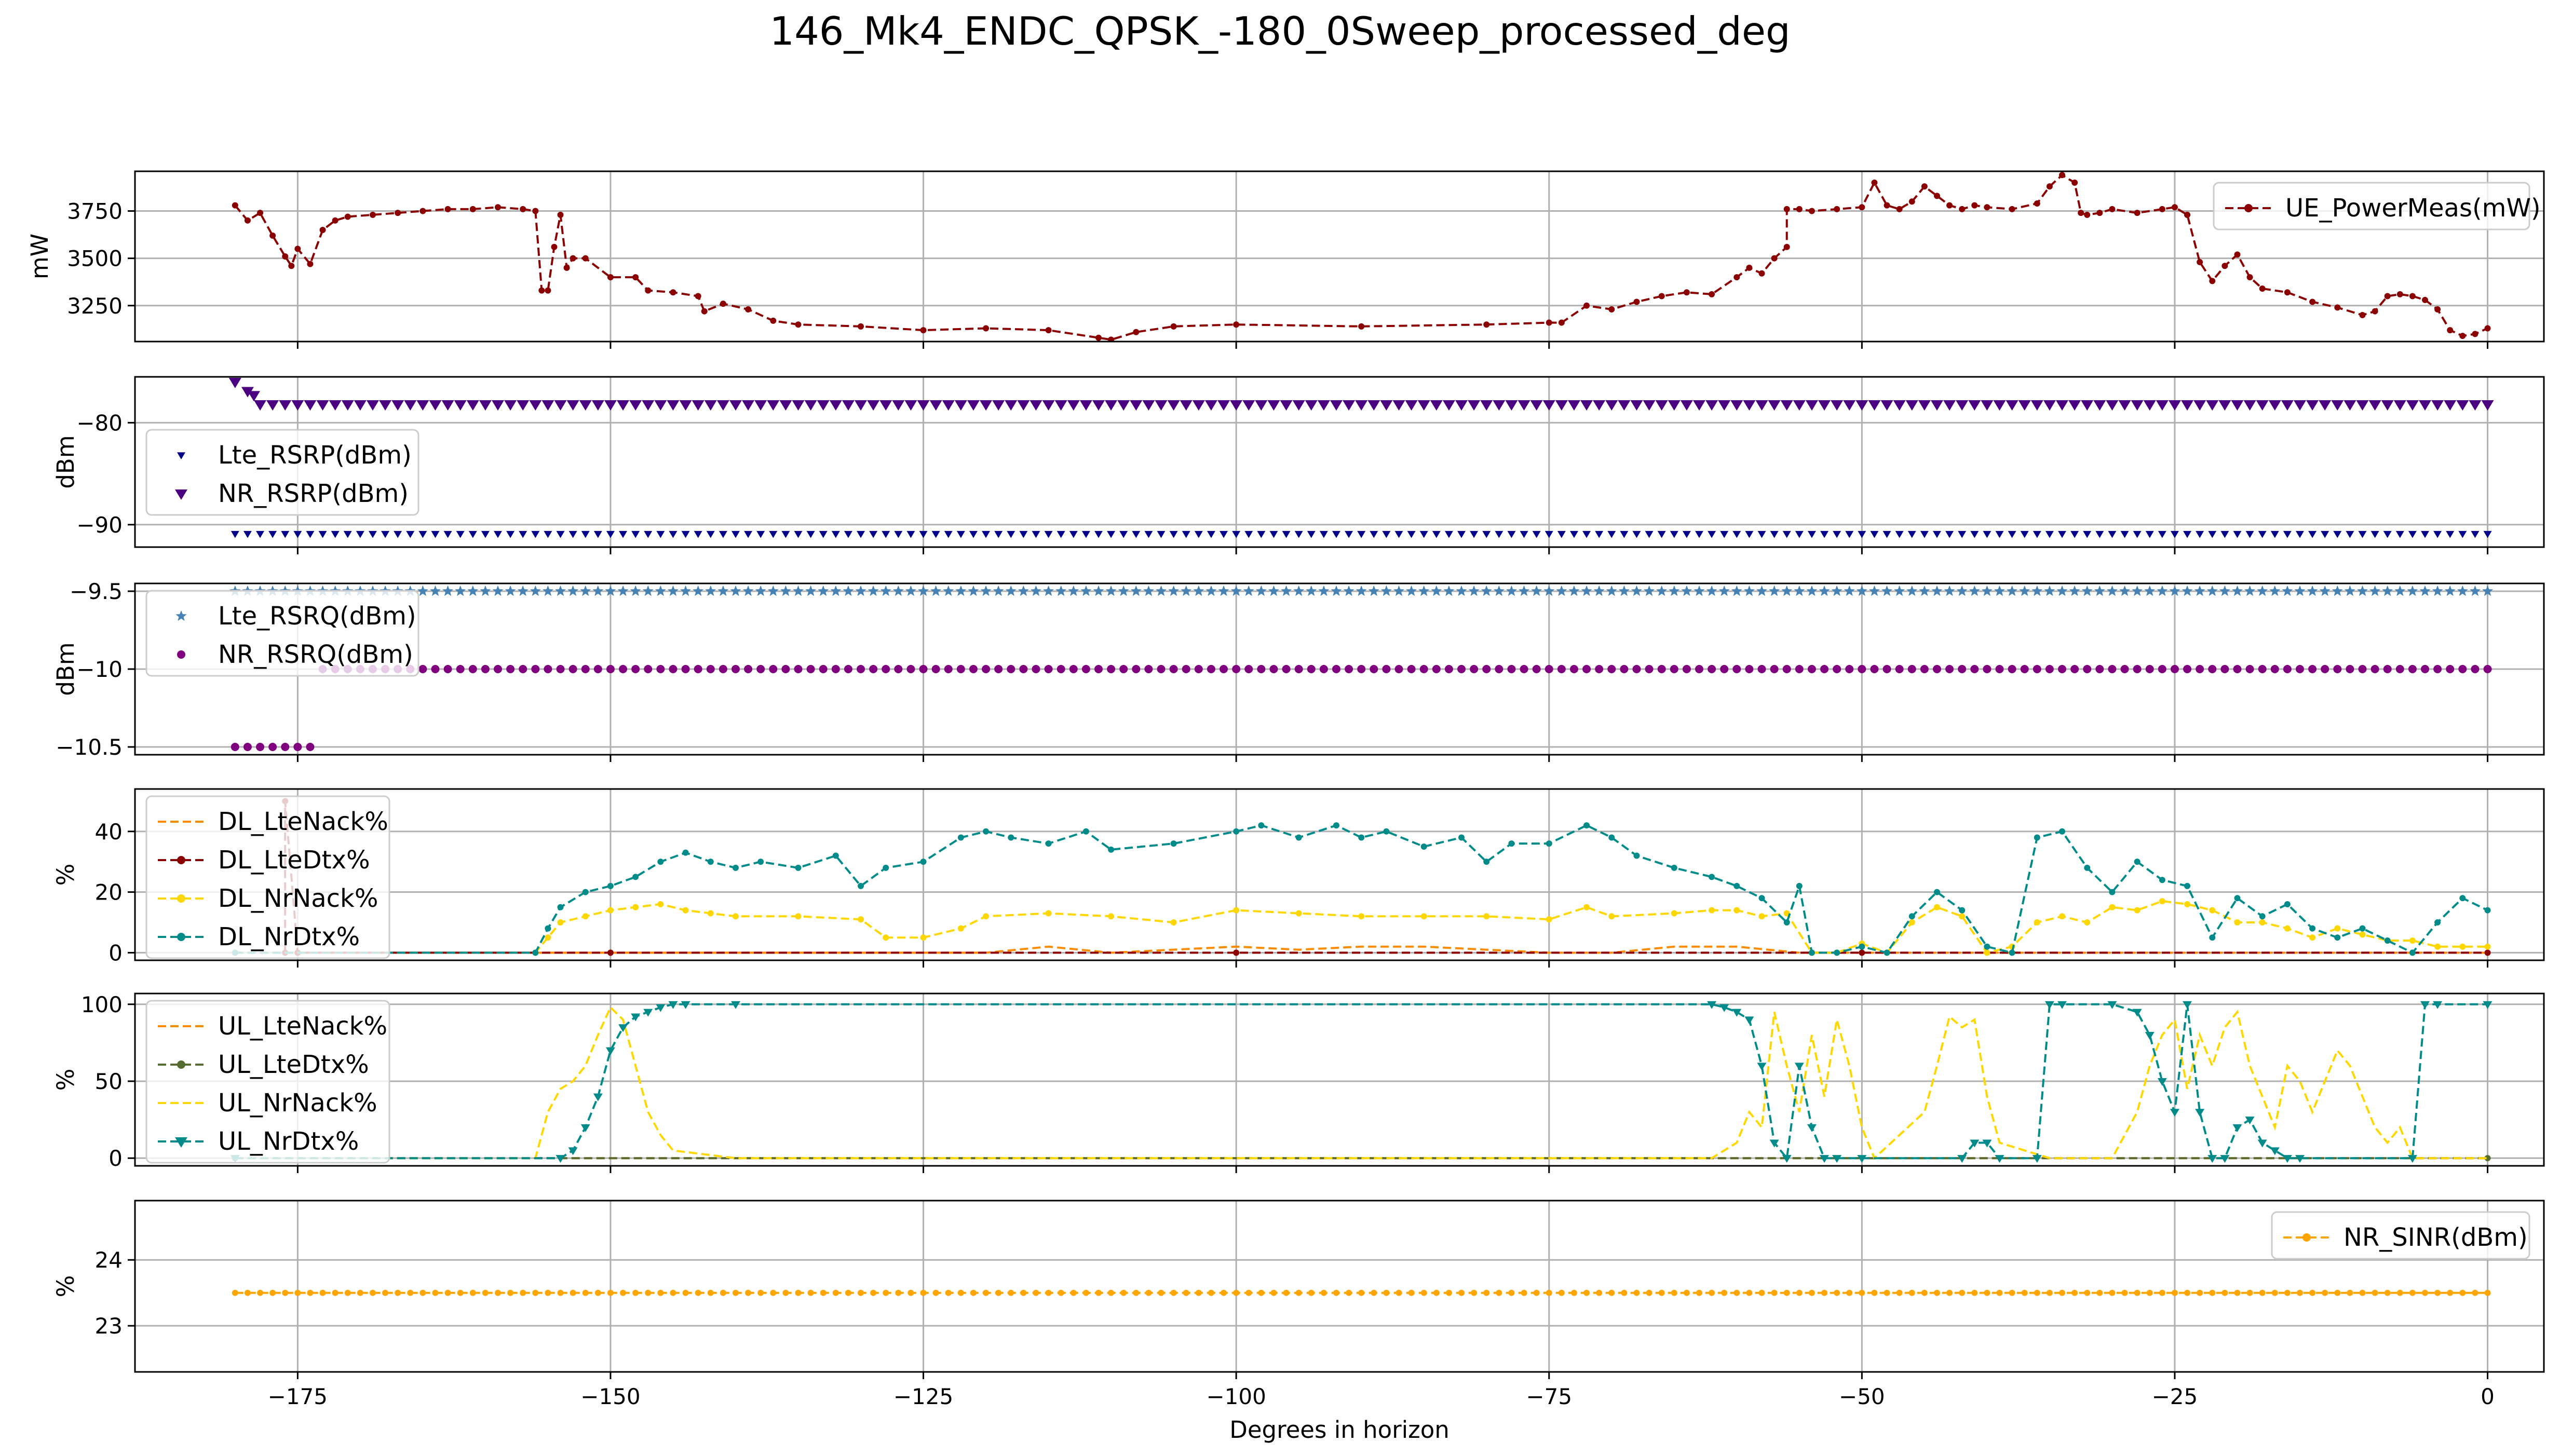 Image resolution: width=2560 pixels, height=1456 pixels. I want to click on y-tick-label: 40, so click(109, 832).